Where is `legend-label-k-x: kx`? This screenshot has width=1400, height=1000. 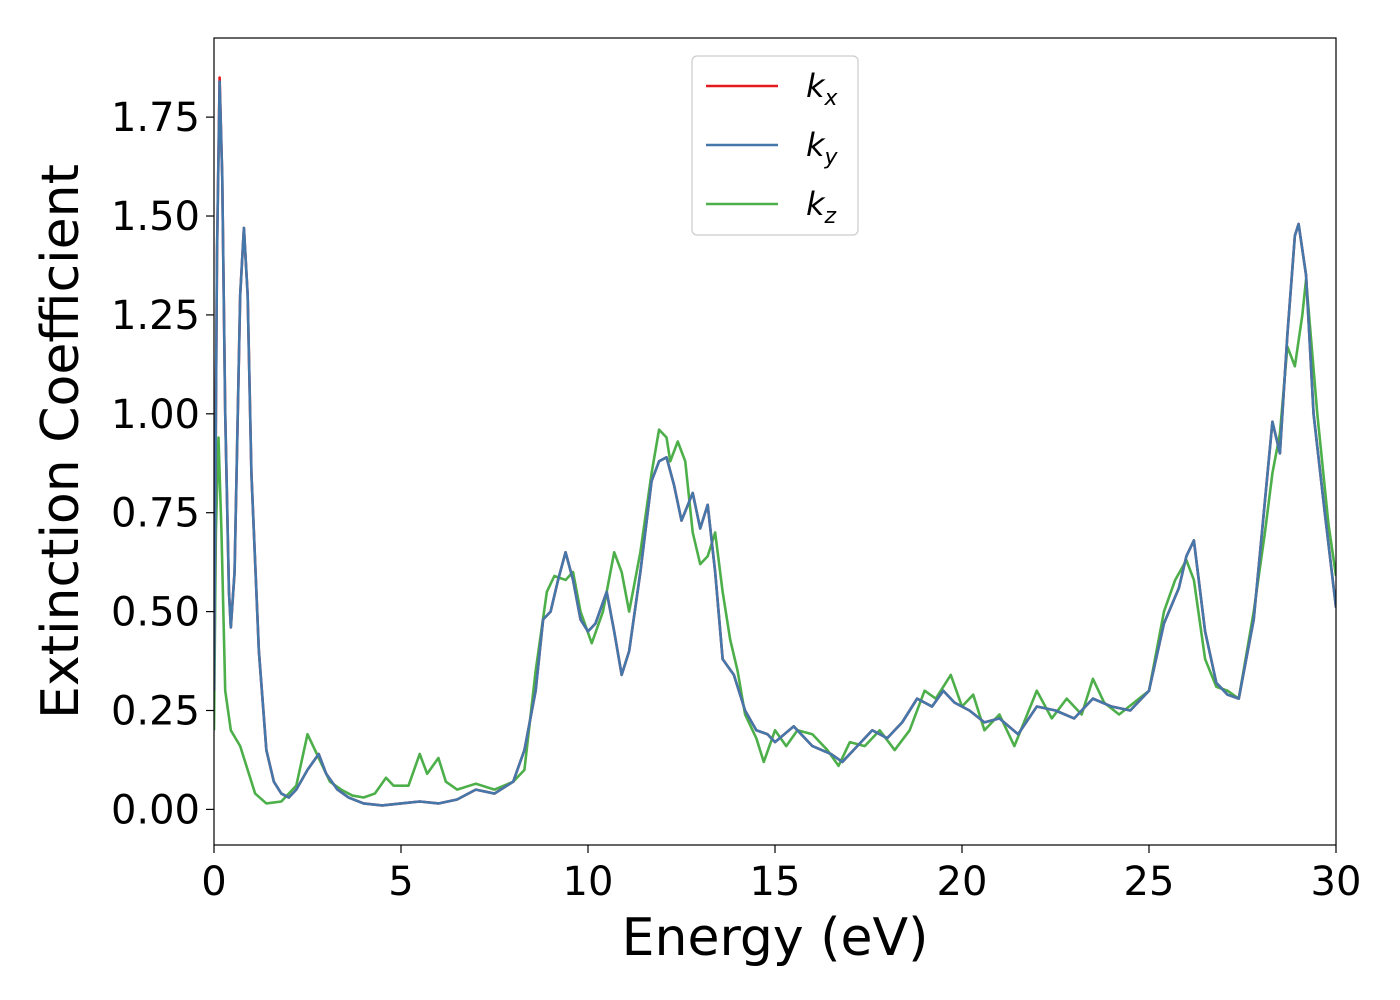
legend-label-k-x: kx is located at coordinates (822, 89).